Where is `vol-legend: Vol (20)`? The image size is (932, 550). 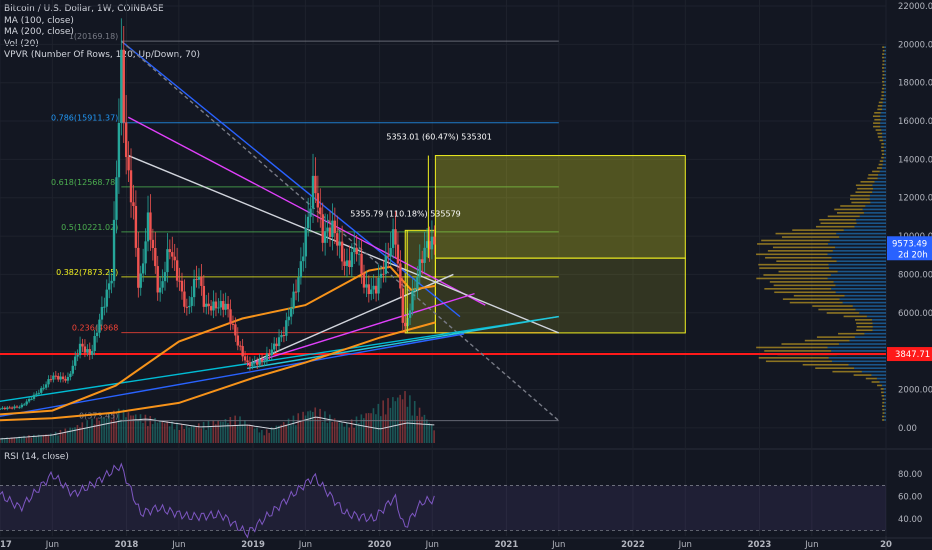
vol-legend: Vol (20) is located at coordinates (21, 43).